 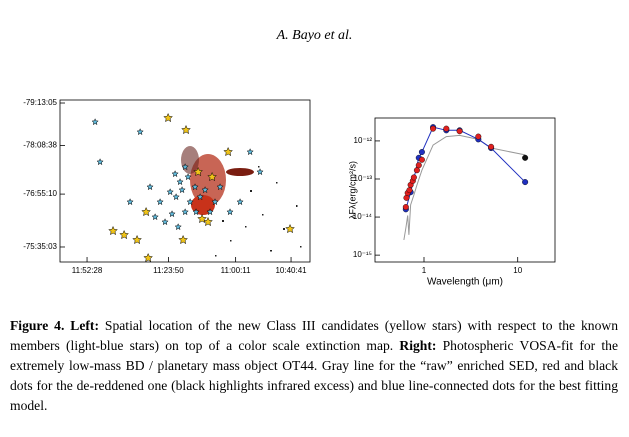 I want to click on caption-label: Figure 4., so click(x=37, y=325).